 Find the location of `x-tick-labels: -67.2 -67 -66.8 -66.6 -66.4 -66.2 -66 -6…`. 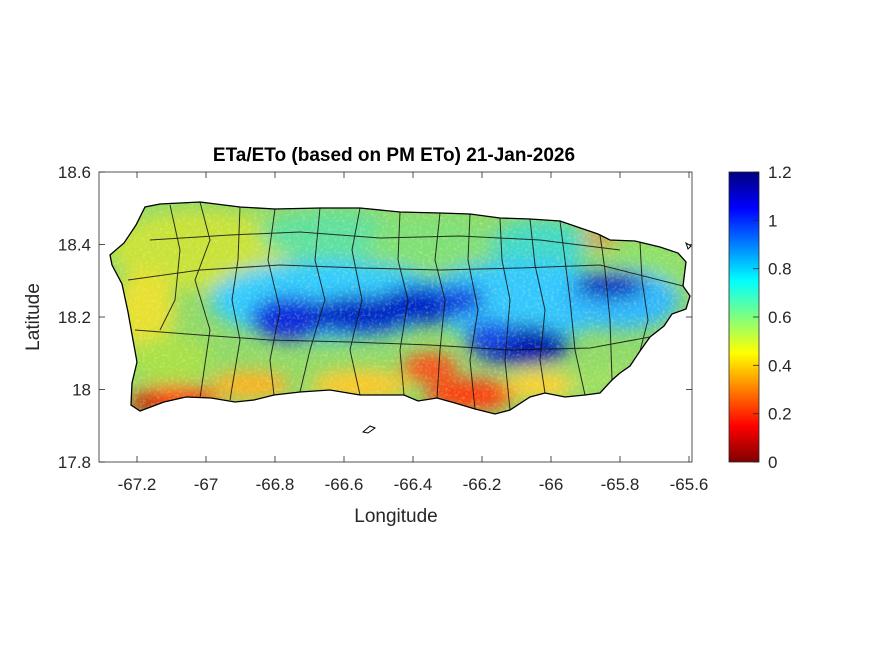

x-tick-labels: -67.2 -67 -66.8 -66.6 -66.4 -66.2 -66 -6… is located at coordinates (413, 484).